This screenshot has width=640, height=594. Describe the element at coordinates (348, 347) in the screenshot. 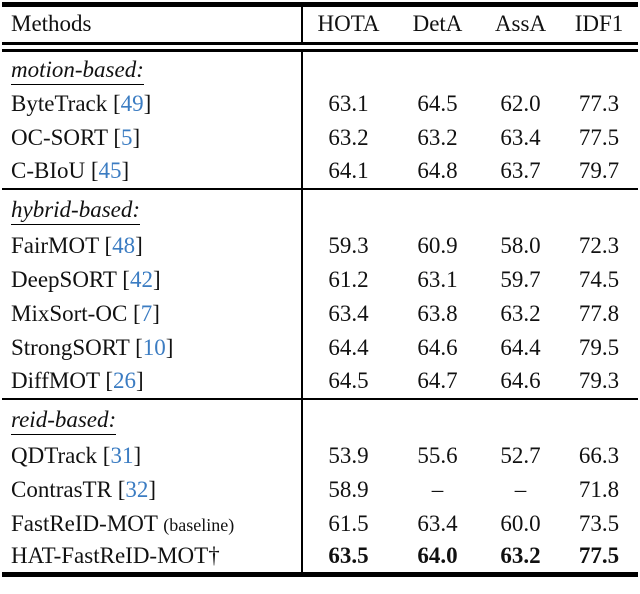

I see `hota-value: 64.4` at that location.